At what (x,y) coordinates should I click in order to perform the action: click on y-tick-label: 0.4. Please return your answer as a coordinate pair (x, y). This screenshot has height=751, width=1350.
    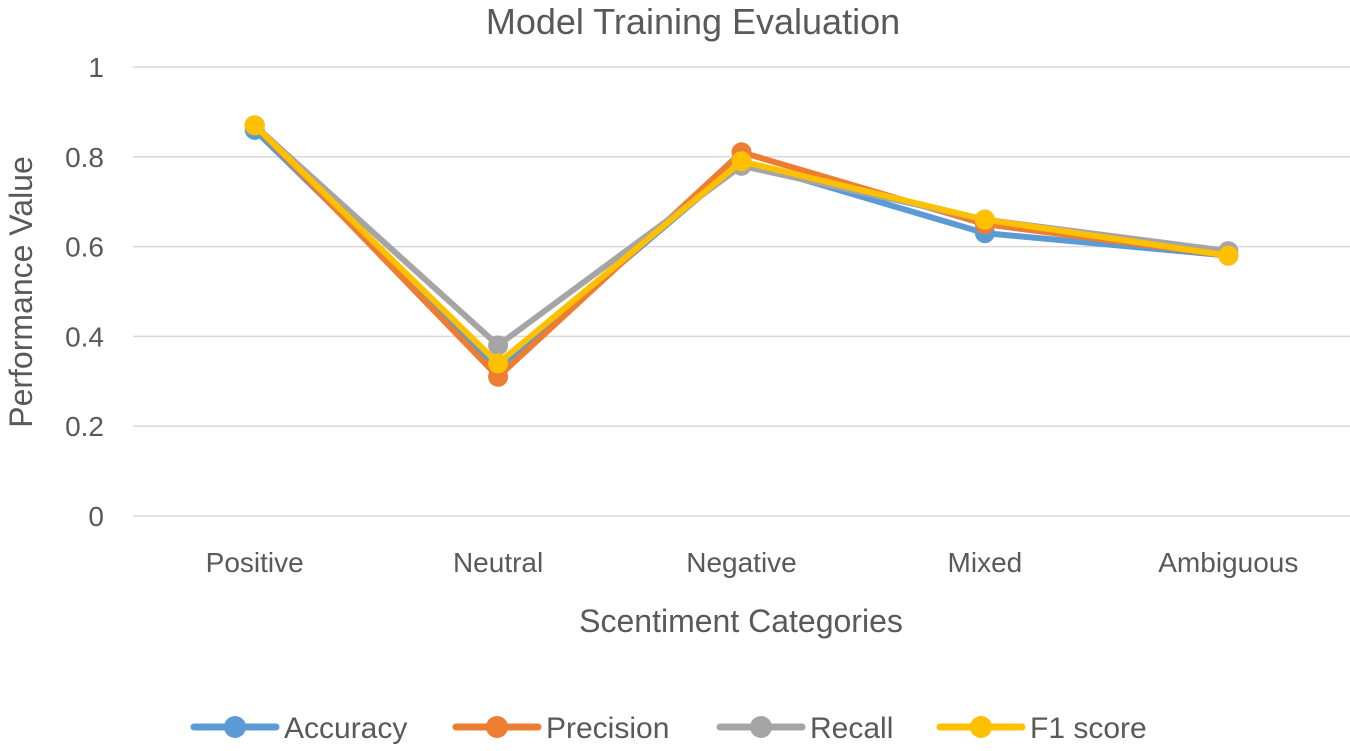
    Looking at the image, I should click on (84, 336).